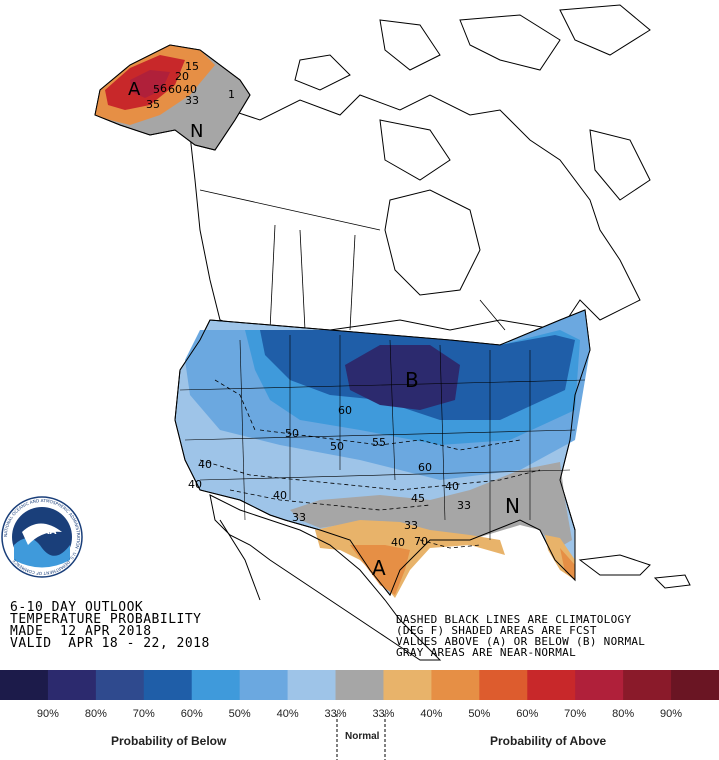  Describe the element at coordinates (359, 715) in the screenshot. I see `legend` at that location.